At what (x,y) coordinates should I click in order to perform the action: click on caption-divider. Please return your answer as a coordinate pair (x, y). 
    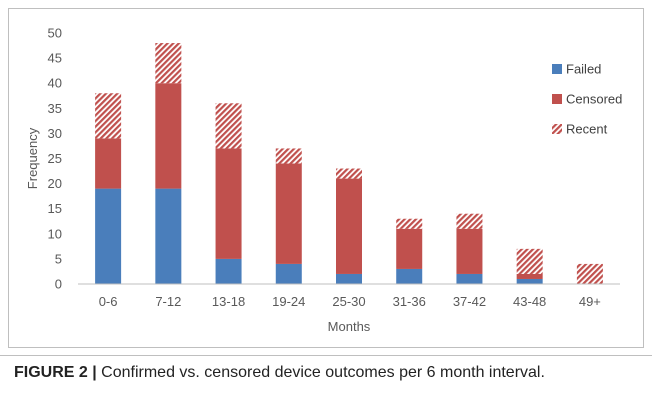
    Looking at the image, I should click on (326, 355).